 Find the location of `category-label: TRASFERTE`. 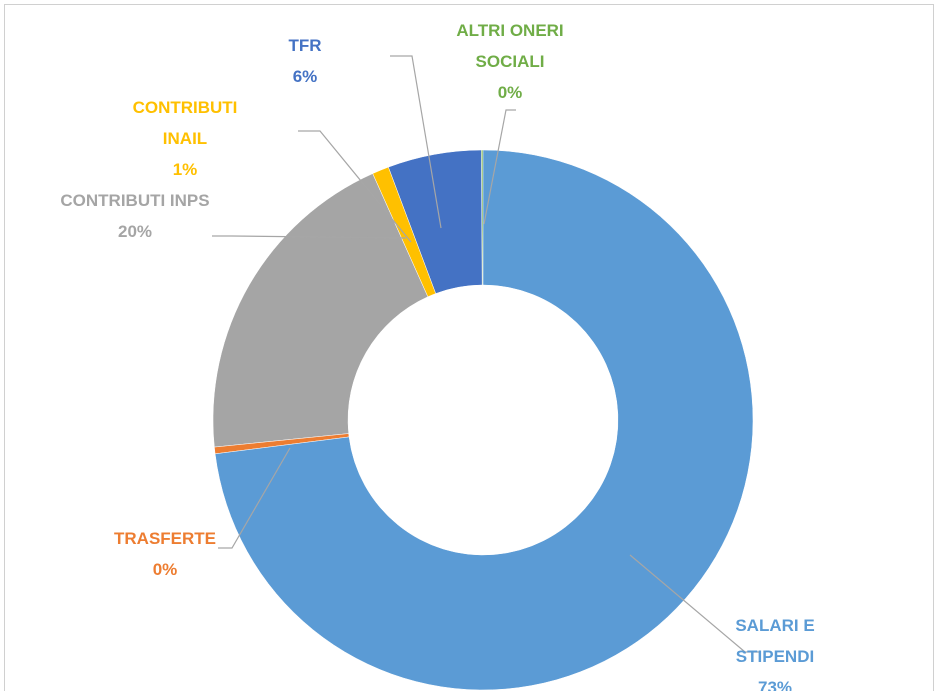

category-label: TRASFERTE is located at coordinates (165, 538).